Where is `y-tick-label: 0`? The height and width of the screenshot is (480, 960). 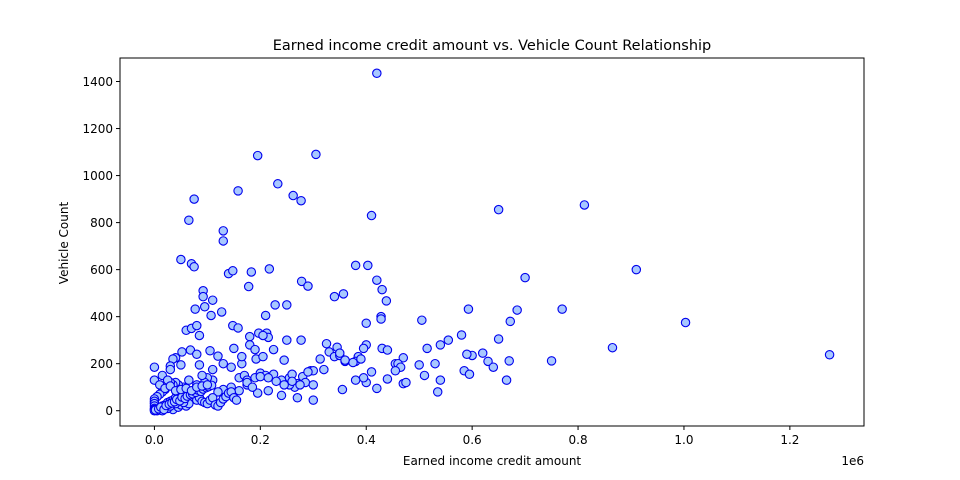
y-tick-label: 0 is located at coordinates (109, 411).